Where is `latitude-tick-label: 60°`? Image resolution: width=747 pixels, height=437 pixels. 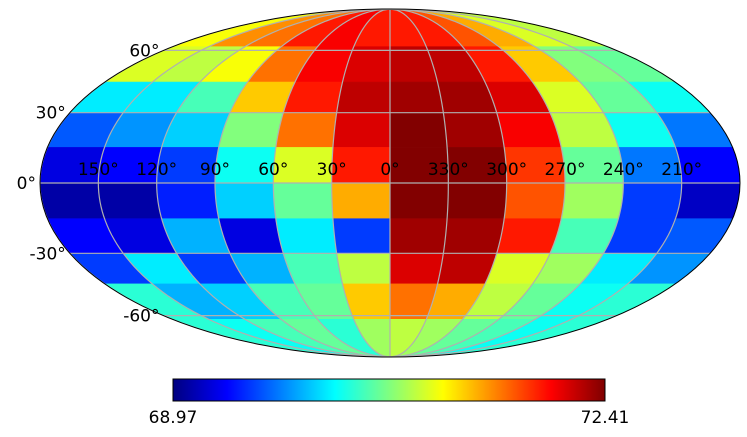
latitude-tick-label: 60° is located at coordinates (144, 51).